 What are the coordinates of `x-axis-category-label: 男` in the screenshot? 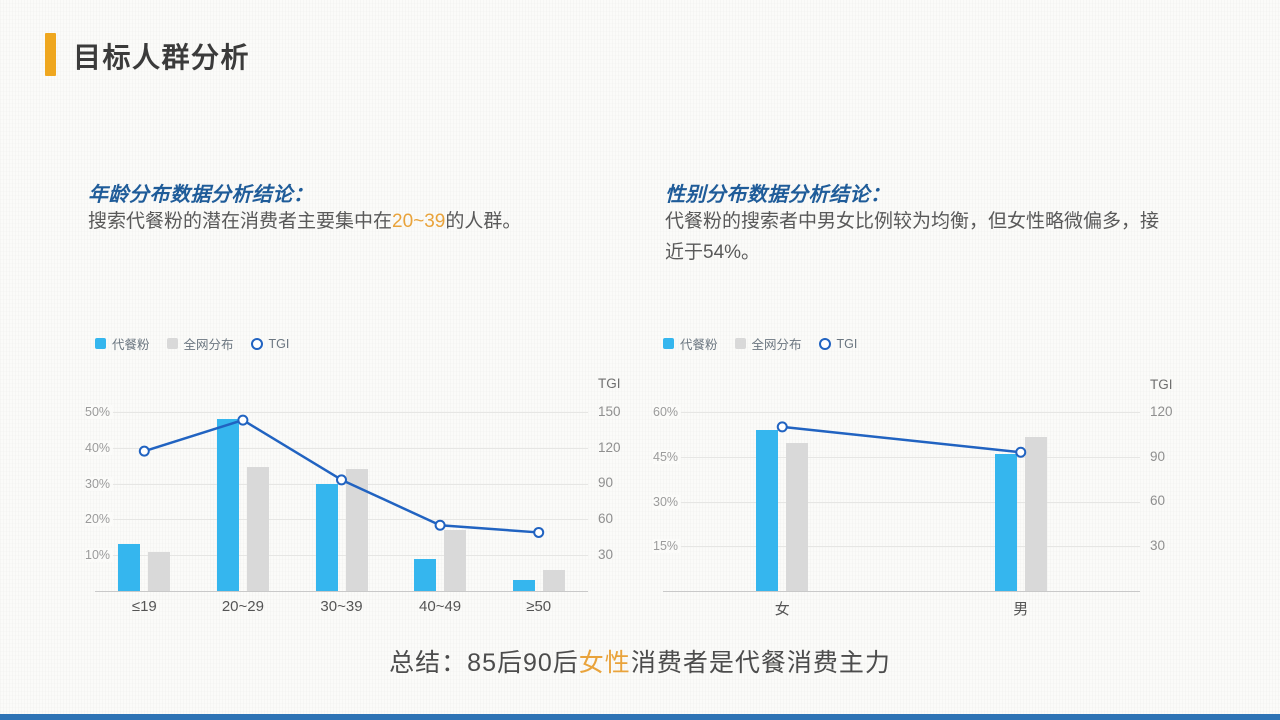 It's located at (1021, 609).